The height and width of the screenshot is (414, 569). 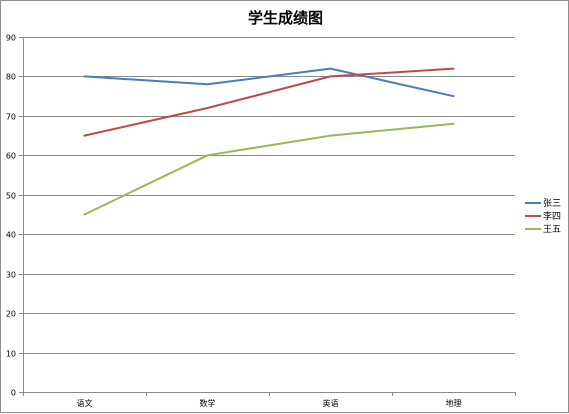 I want to click on legend-label: 李四, so click(x=552, y=216).